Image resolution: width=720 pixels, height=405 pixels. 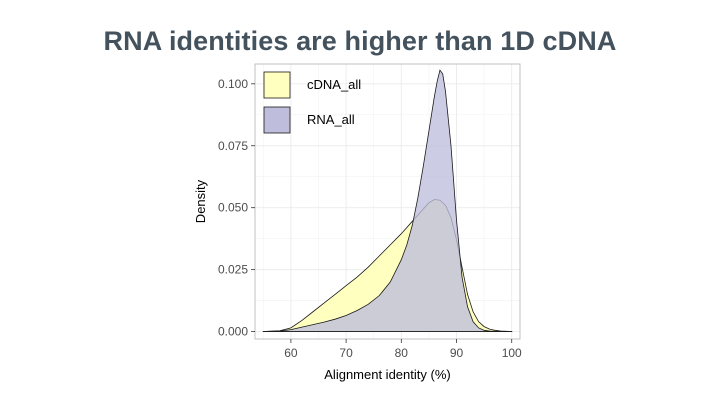 I want to click on y-axis-title: Density, so click(x=200, y=201).